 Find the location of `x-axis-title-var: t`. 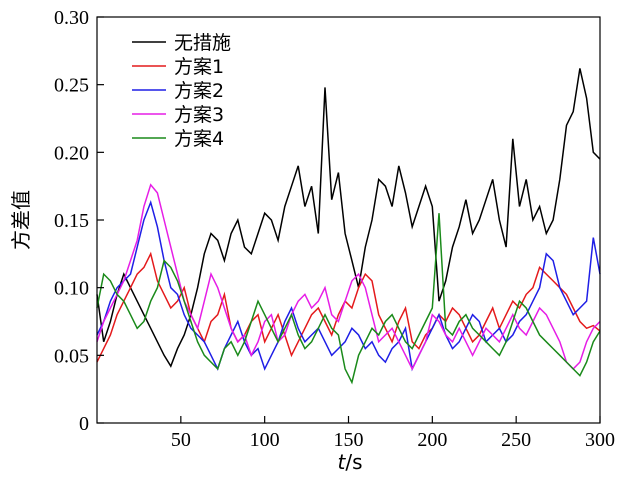

x-axis-title-var: t is located at coordinates (341, 462).